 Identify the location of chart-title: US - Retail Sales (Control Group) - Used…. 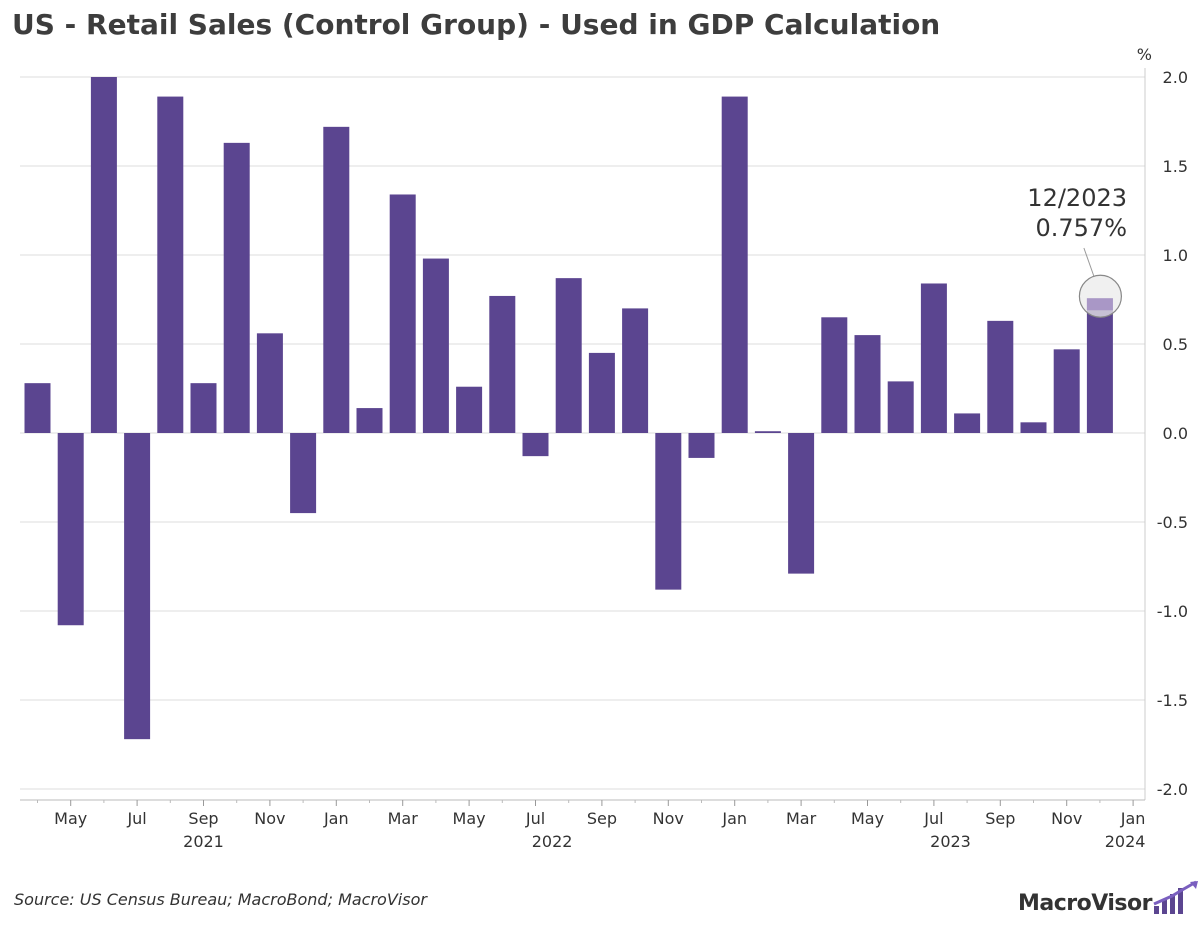
(476, 24).